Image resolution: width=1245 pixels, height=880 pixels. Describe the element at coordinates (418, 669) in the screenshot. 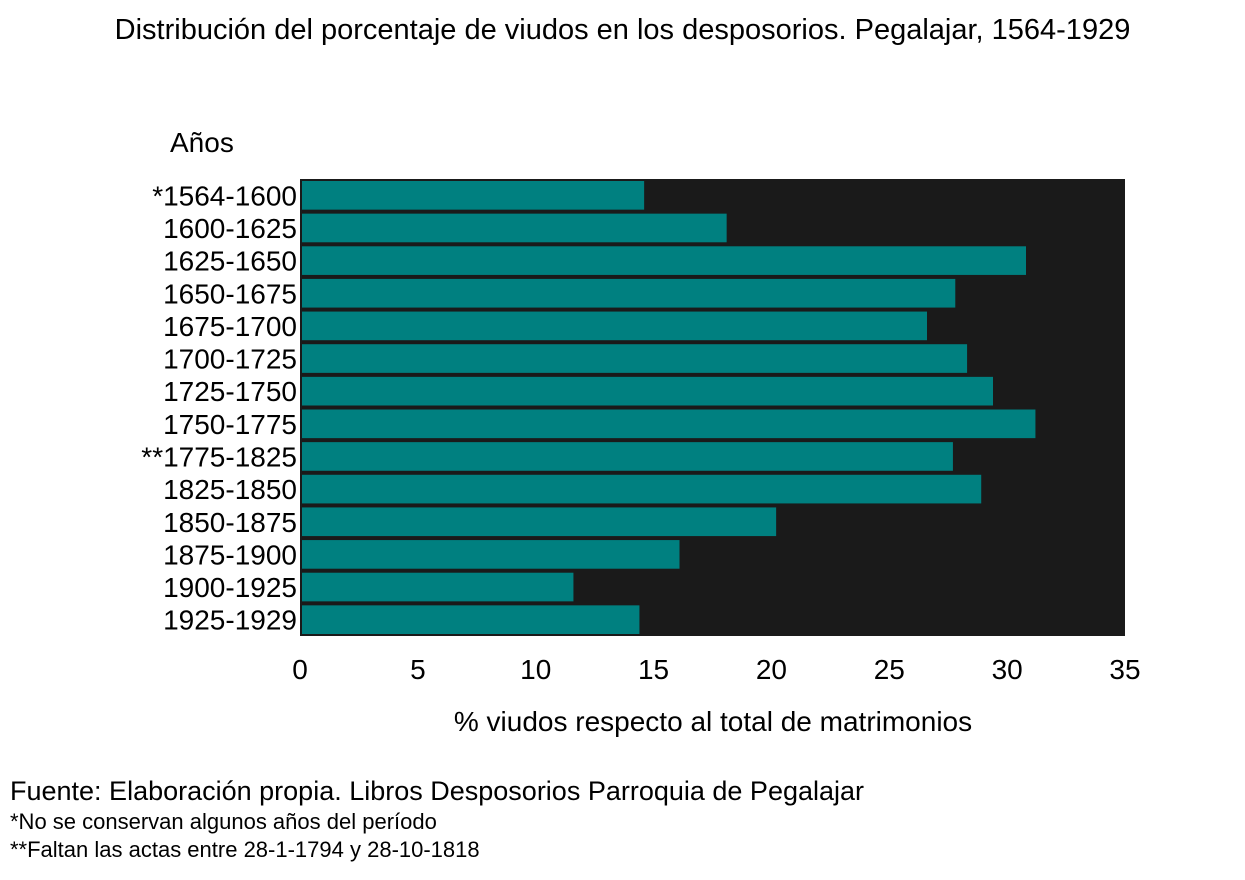

I see `x-tick-label: 5` at that location.